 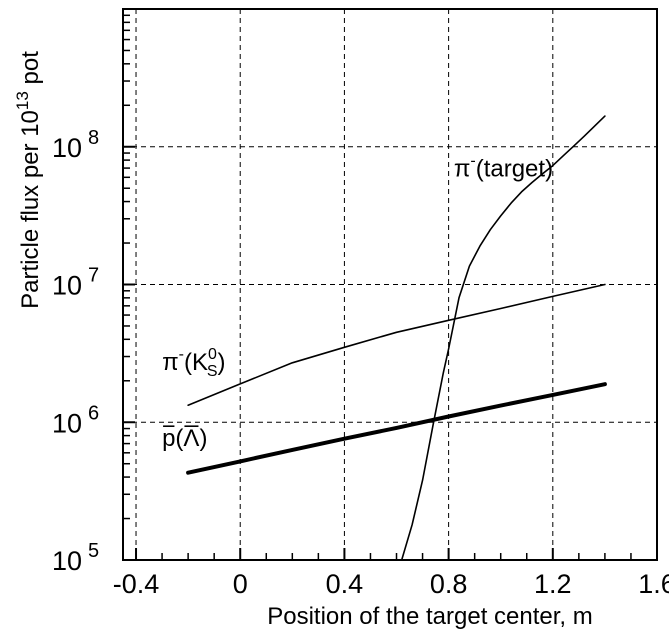 I want to click on x-tick-label: 1.2, so click(x=553, y=584).